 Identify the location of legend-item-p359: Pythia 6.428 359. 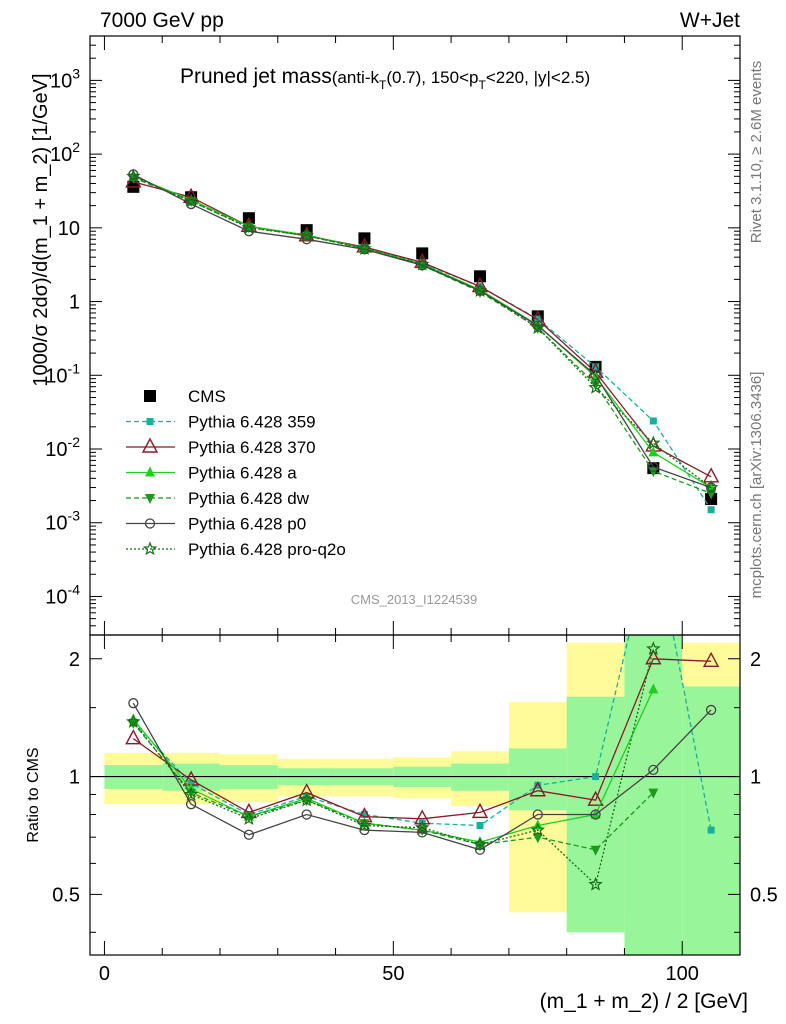
(221, 422).